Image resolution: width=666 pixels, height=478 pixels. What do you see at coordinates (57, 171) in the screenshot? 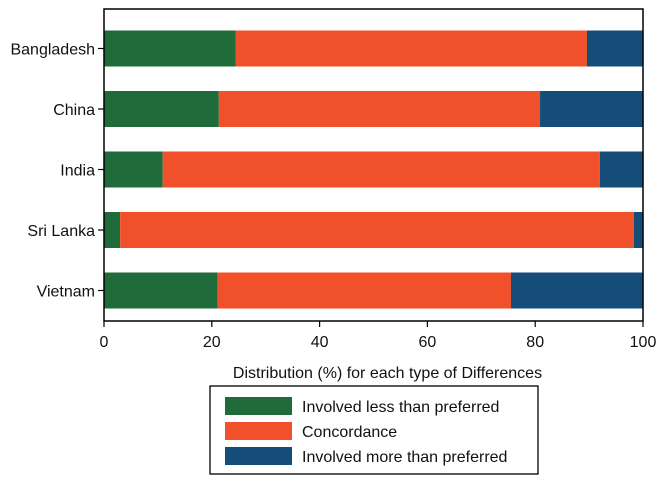
I see `y-axis: Bangladesh China India Sri Lanka Vietnam` at bounding box center [57, 171].